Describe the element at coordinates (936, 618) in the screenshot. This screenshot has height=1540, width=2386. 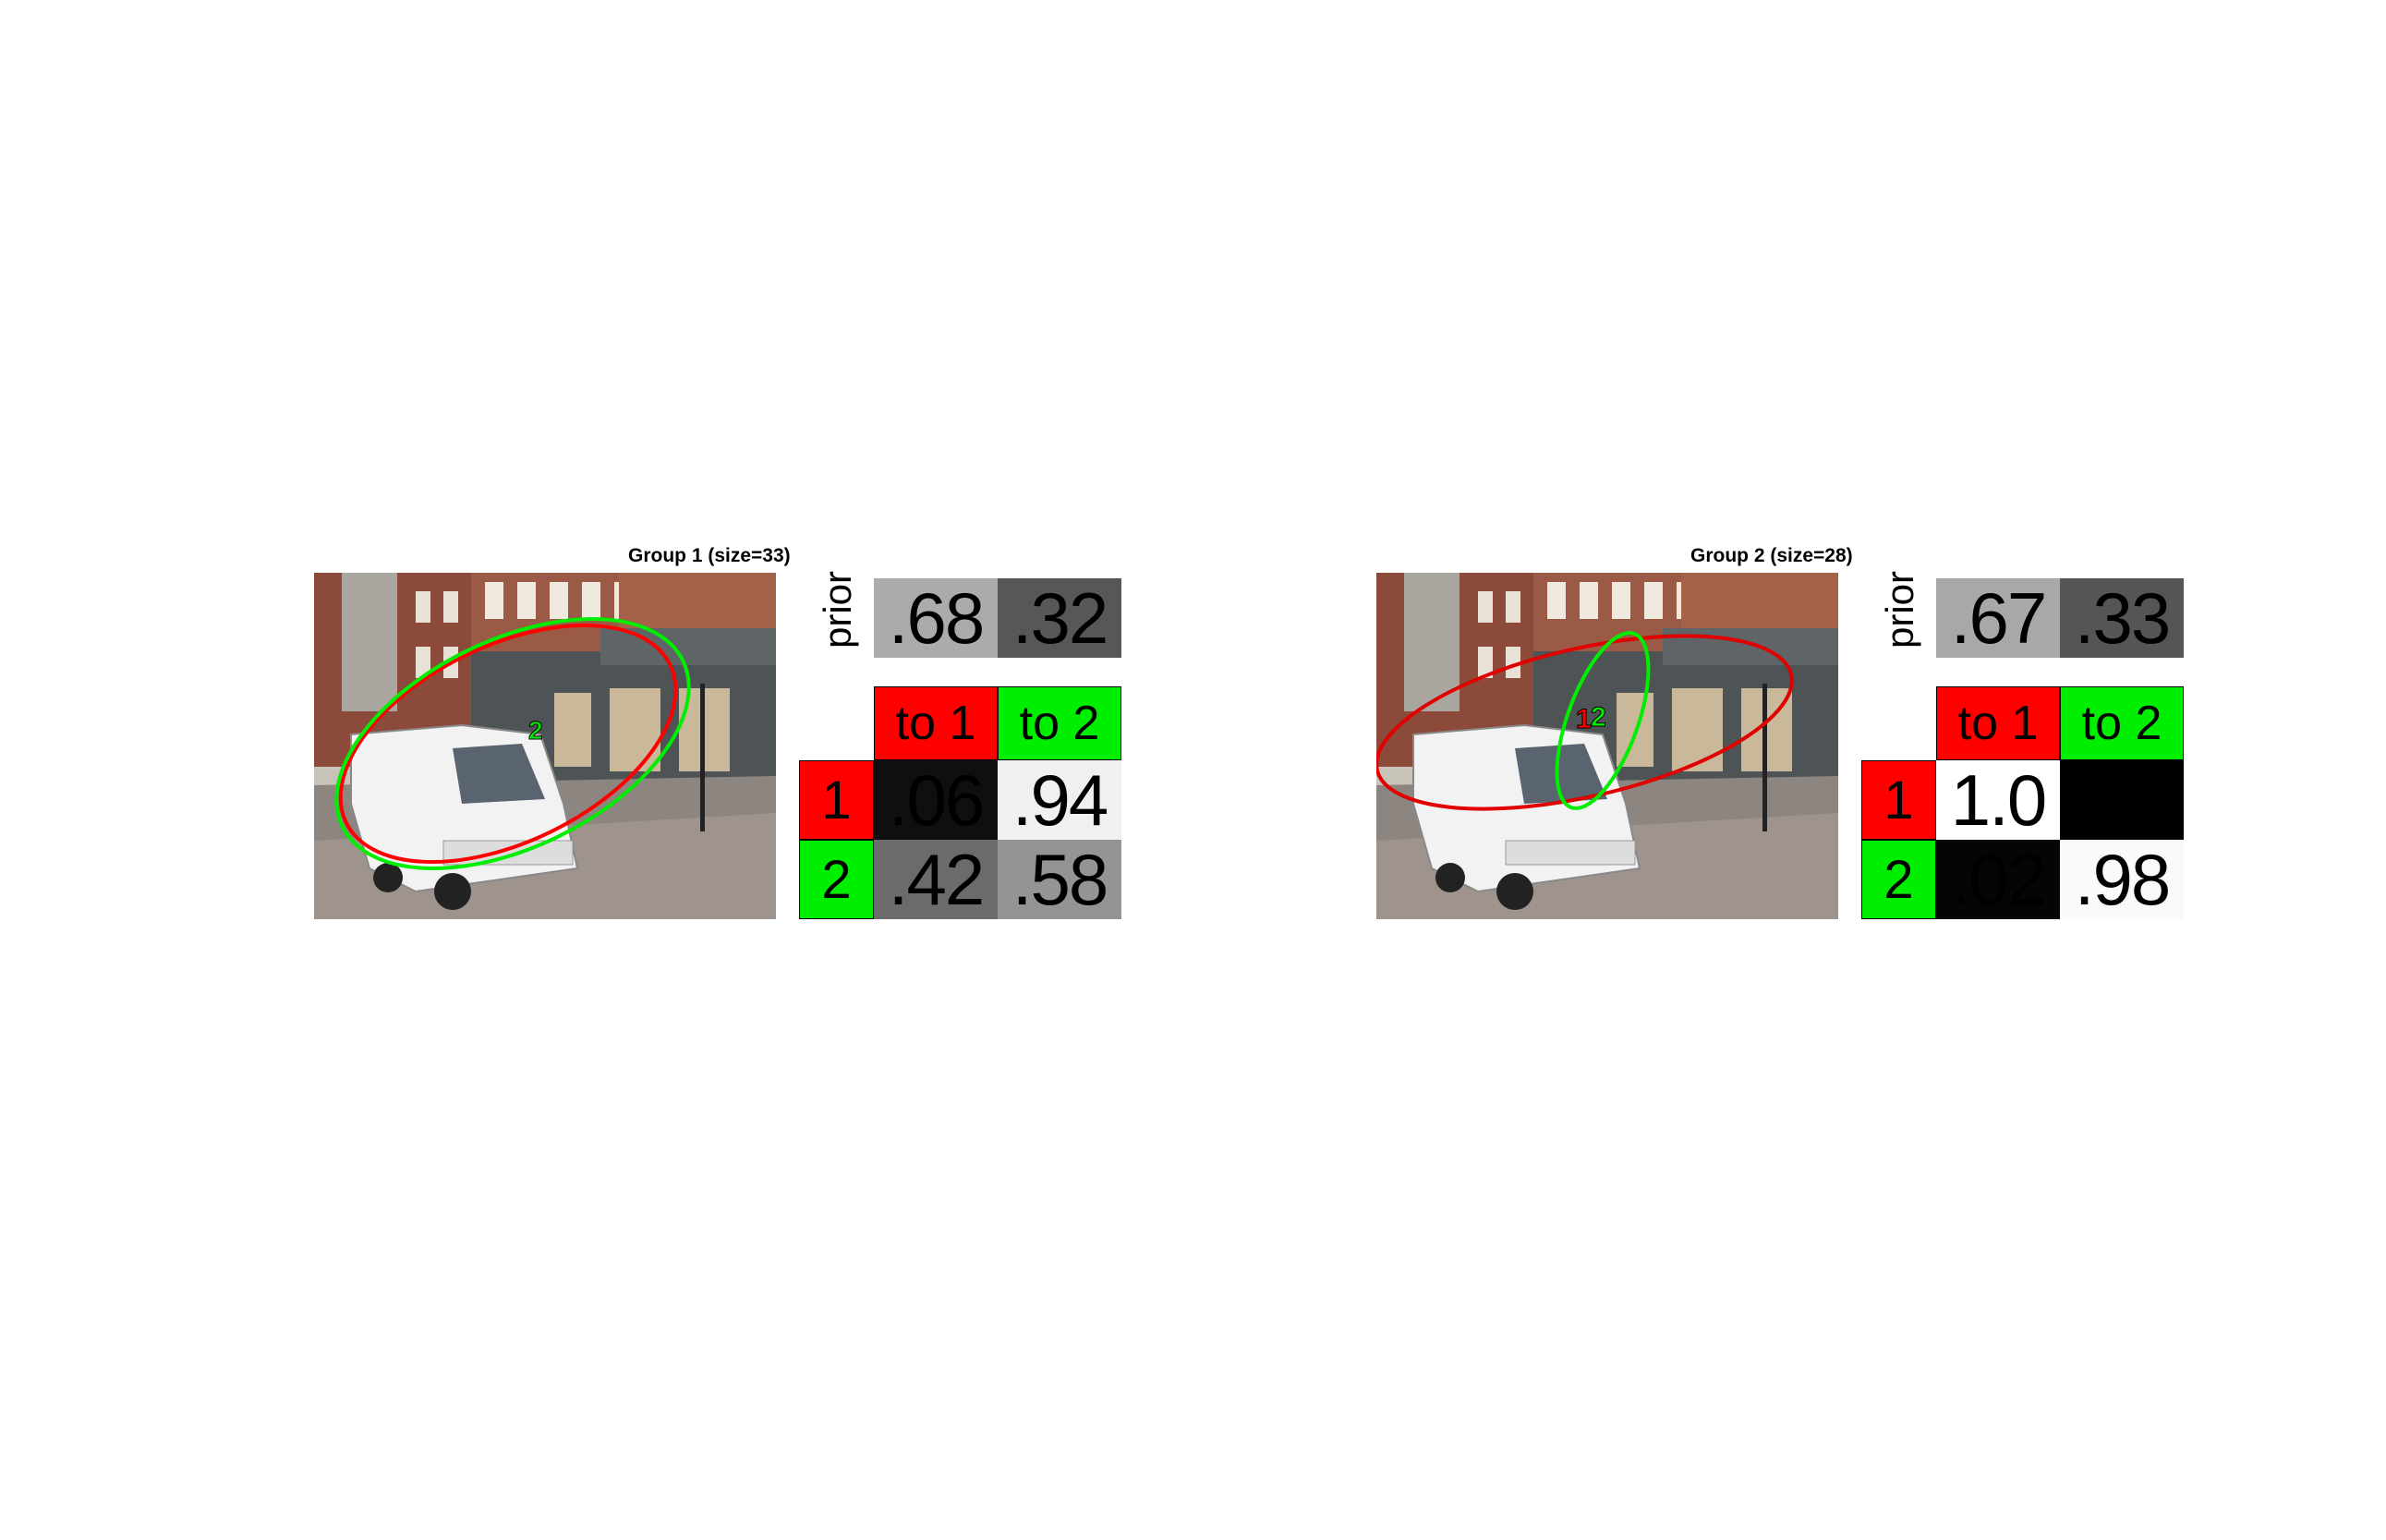
I see `prior-cell-1: .68` at that location.